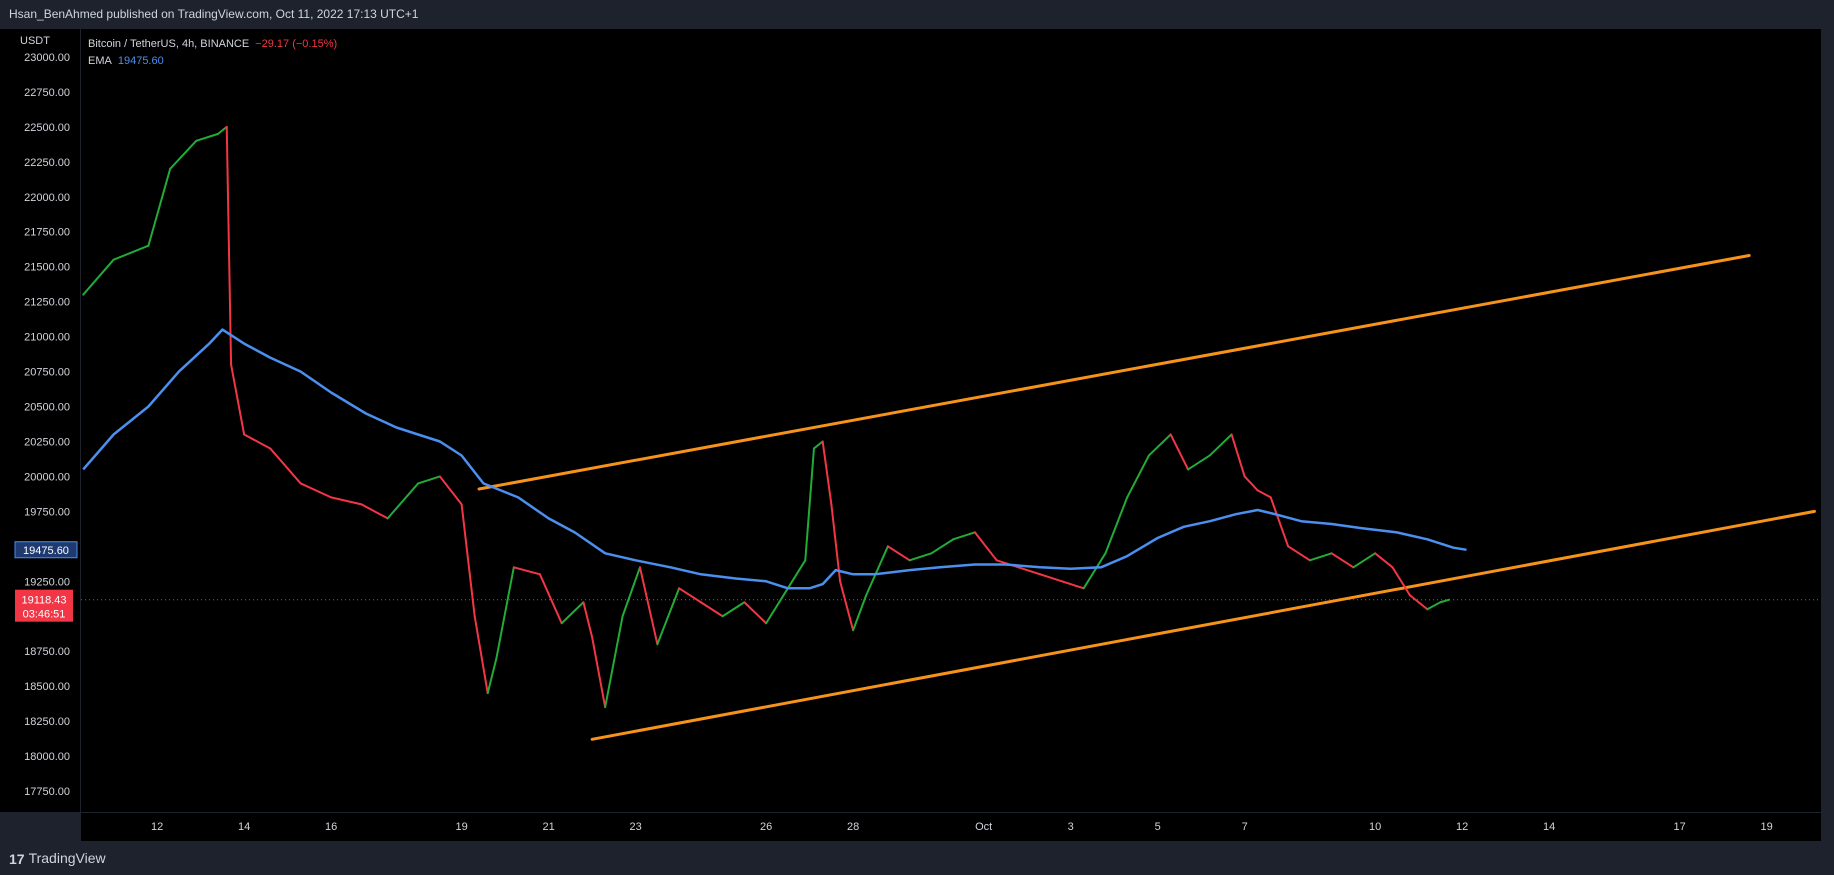 The width and height of the screenshot is (1834, 875). Describe the element at coordinates (47, 408) in the screenshot. I see `y-tick-label: 20500.00` at that location.